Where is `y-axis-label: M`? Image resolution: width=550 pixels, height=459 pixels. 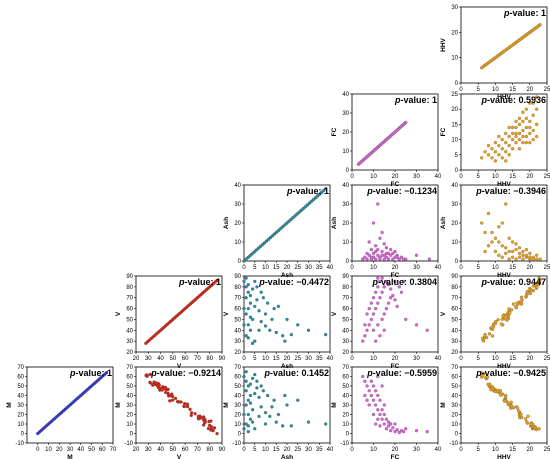
y-axis-label: M is located at coordinates (443, 404).